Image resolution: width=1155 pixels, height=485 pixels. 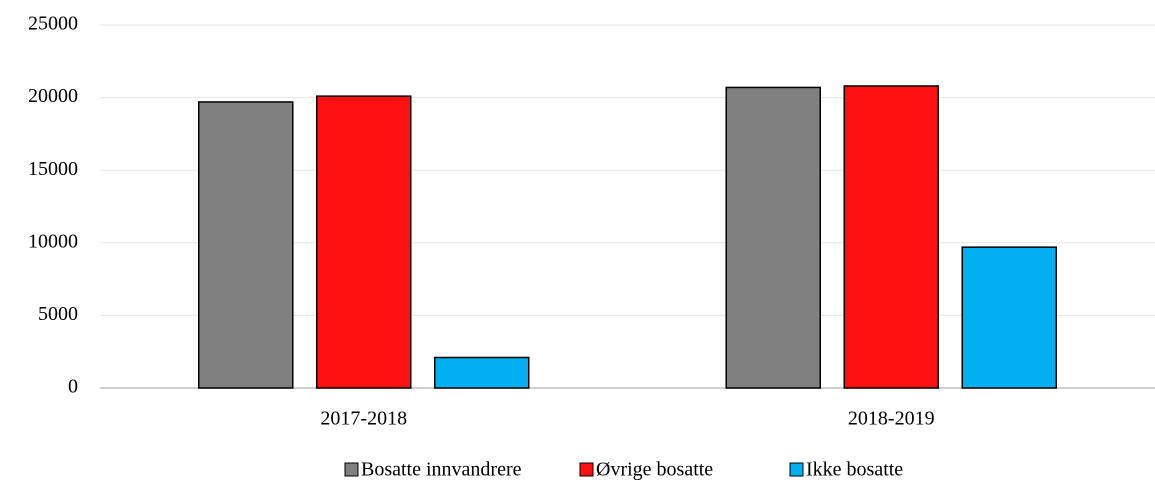 What do you see at coordinates (654, 470) in the screenshot?
I see `legend-label: Øvrige bosatte` at bounding box center [654, 470].